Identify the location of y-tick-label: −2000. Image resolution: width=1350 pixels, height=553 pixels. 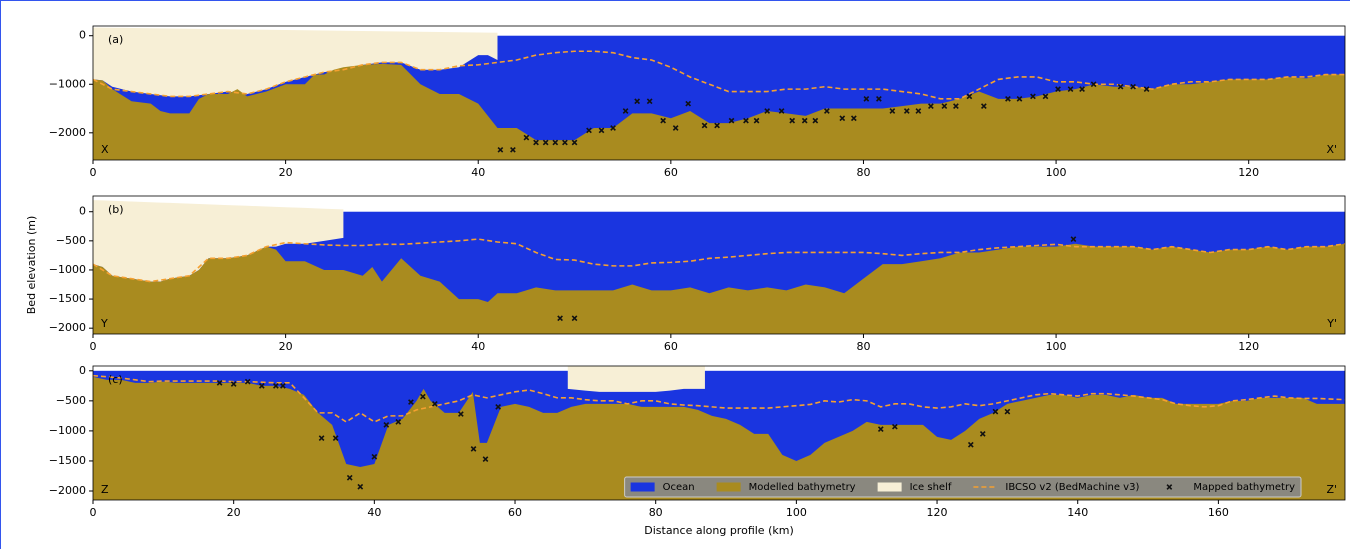
(67, 490).